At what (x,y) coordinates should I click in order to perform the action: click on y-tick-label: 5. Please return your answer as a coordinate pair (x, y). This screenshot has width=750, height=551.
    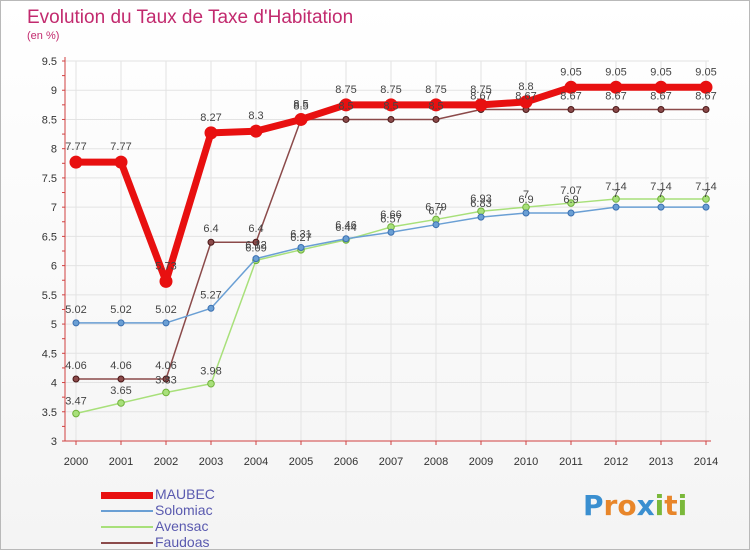
    Looking at the image, I should click on (54, 325).